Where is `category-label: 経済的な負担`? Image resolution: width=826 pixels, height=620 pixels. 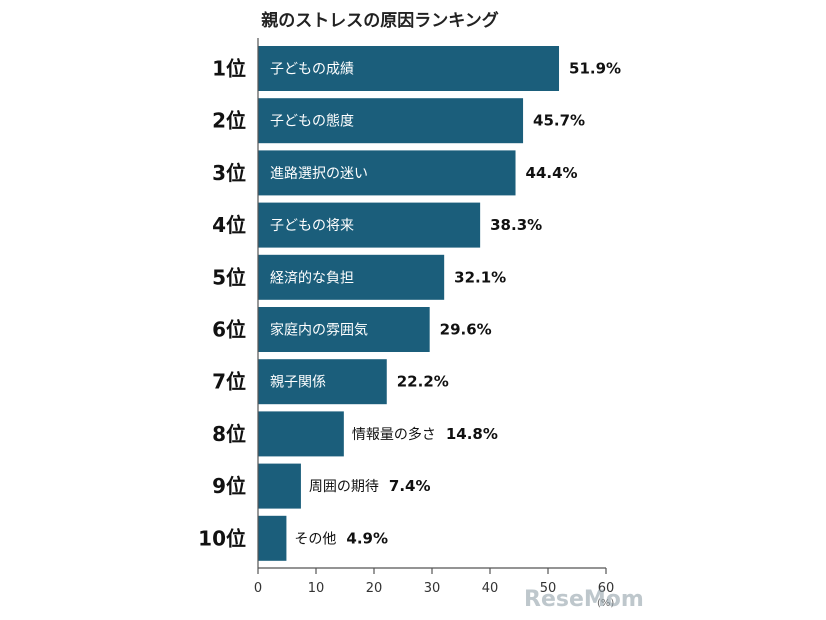 category-label: 経済的な負担 is located at coordinates (312, 278).